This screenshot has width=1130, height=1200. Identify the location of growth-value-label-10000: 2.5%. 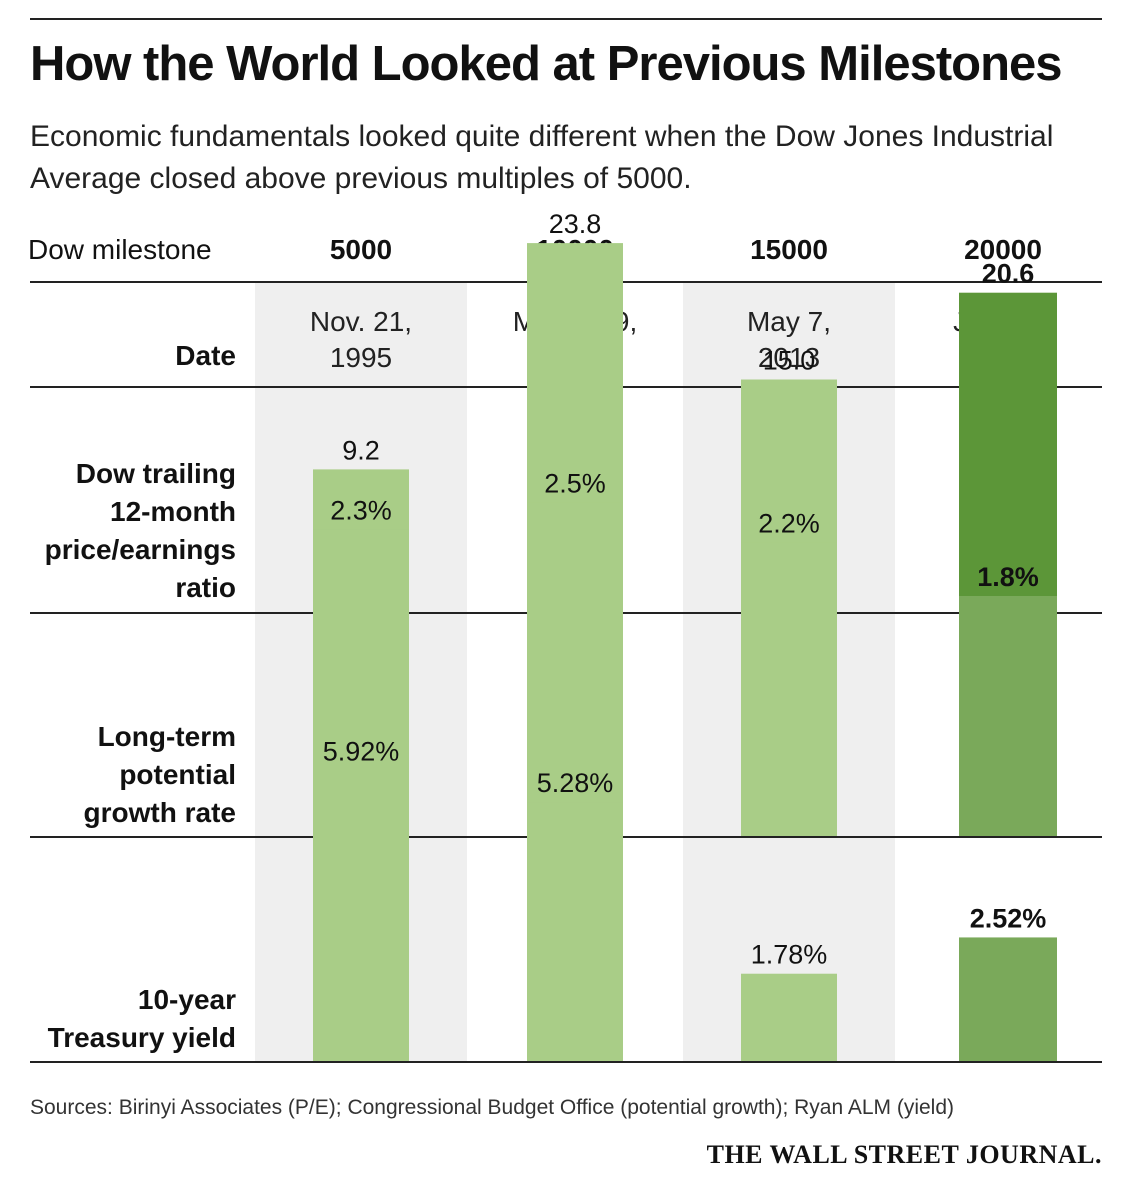
(575, 484).